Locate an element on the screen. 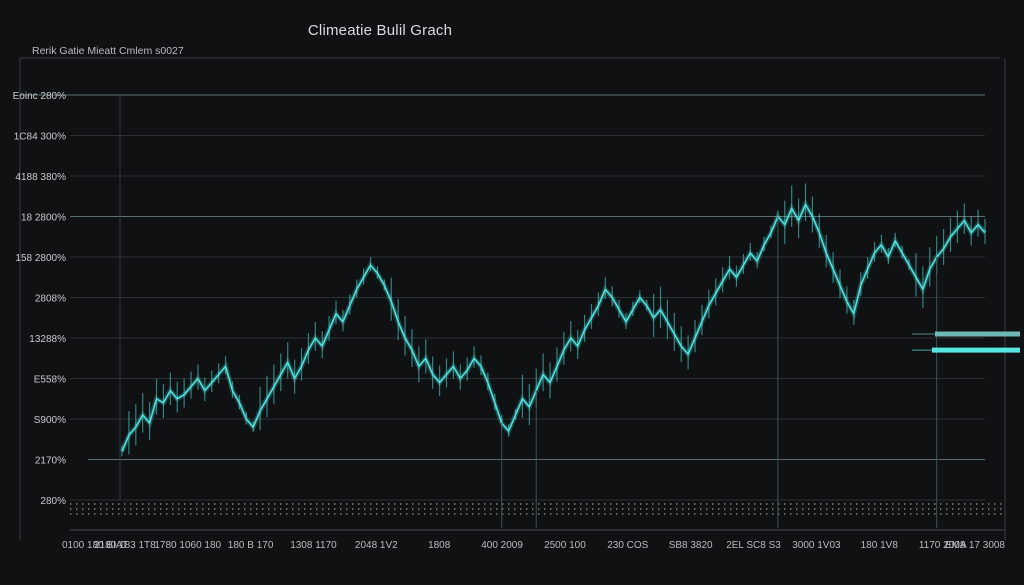 The image size is (1024, 585). y-tick-label: S900% is located at coordinates (50, 420).